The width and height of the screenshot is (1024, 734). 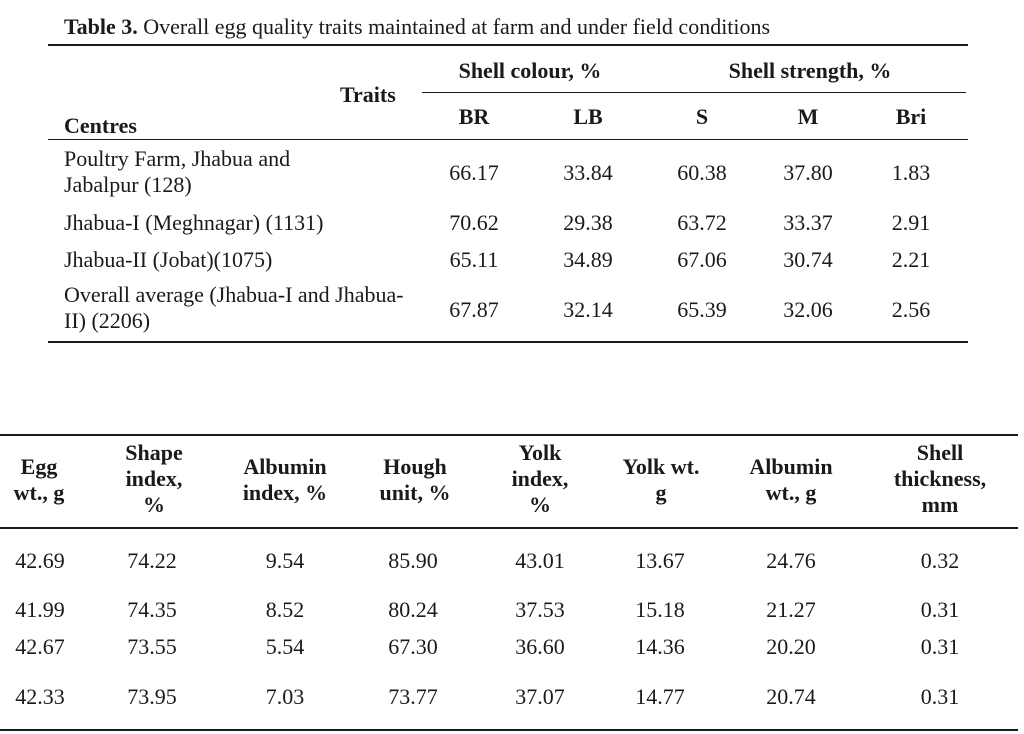 What do you see at coordinates (661, 479) in the screenshot?
I see `yolk-wt-header: Yolk wt. g` at bounding box center [661, 479].